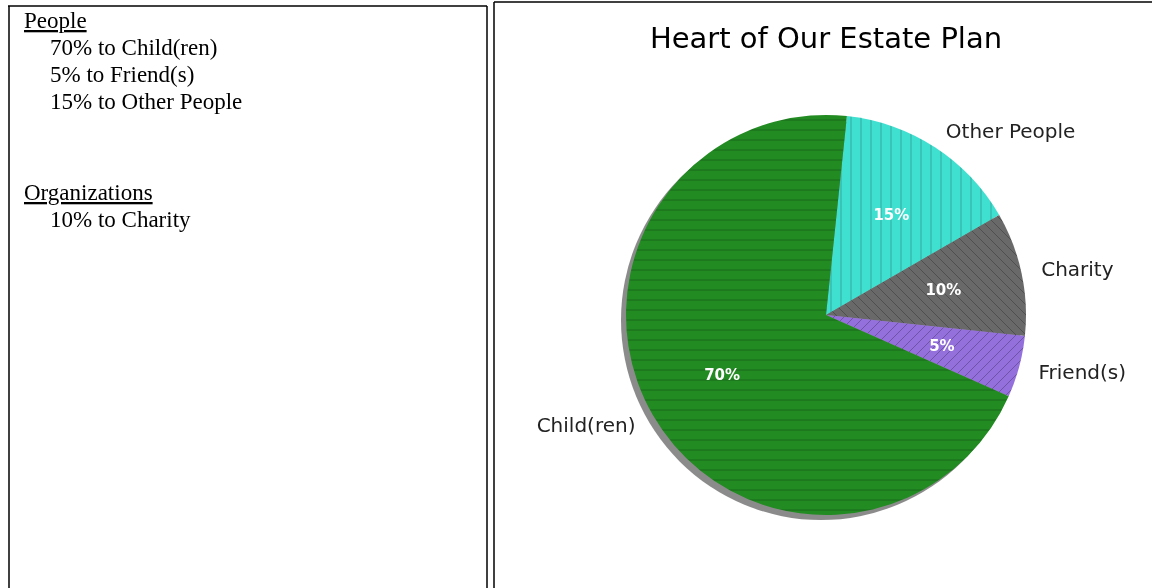 The image size is (1154, 588). Describe the element at coordinates (146, 101) in the screenshot. I see `text: 15% to Other People` at that location.